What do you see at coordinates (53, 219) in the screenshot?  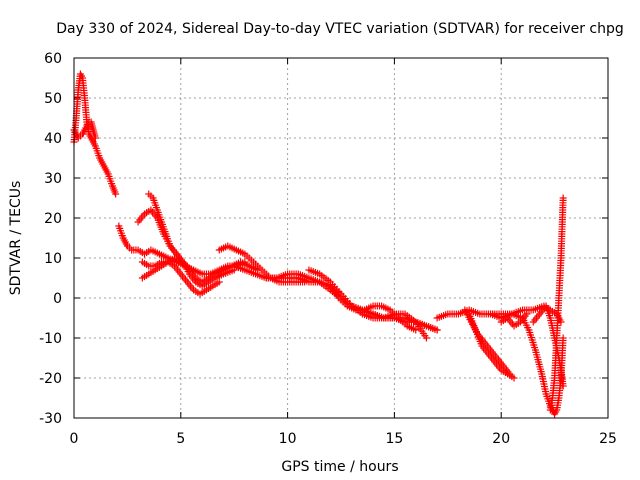 I see `y-tick-label: 20` at bounding box center [53, 219].